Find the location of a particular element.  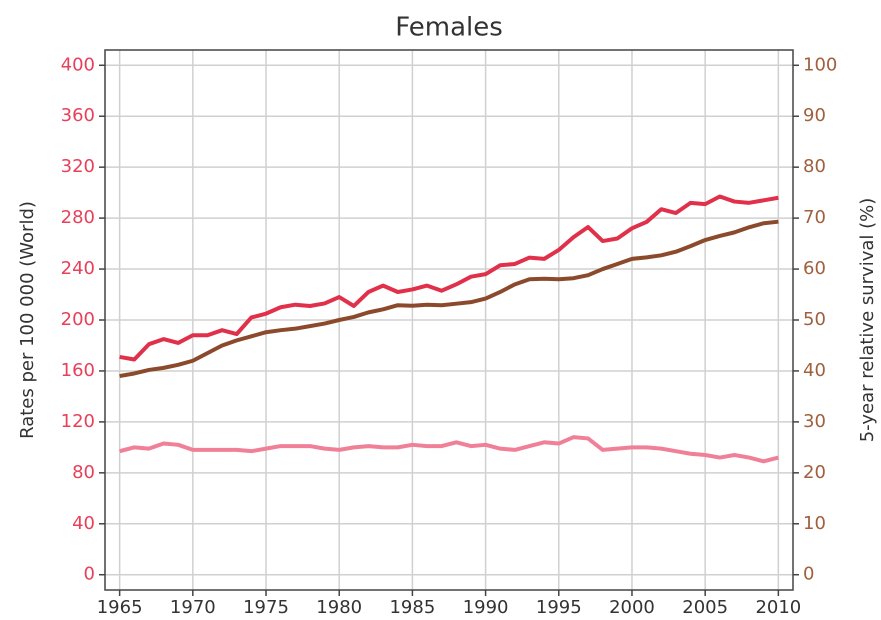

x-tick-label: 1995 is located at coordinates (559, 607).